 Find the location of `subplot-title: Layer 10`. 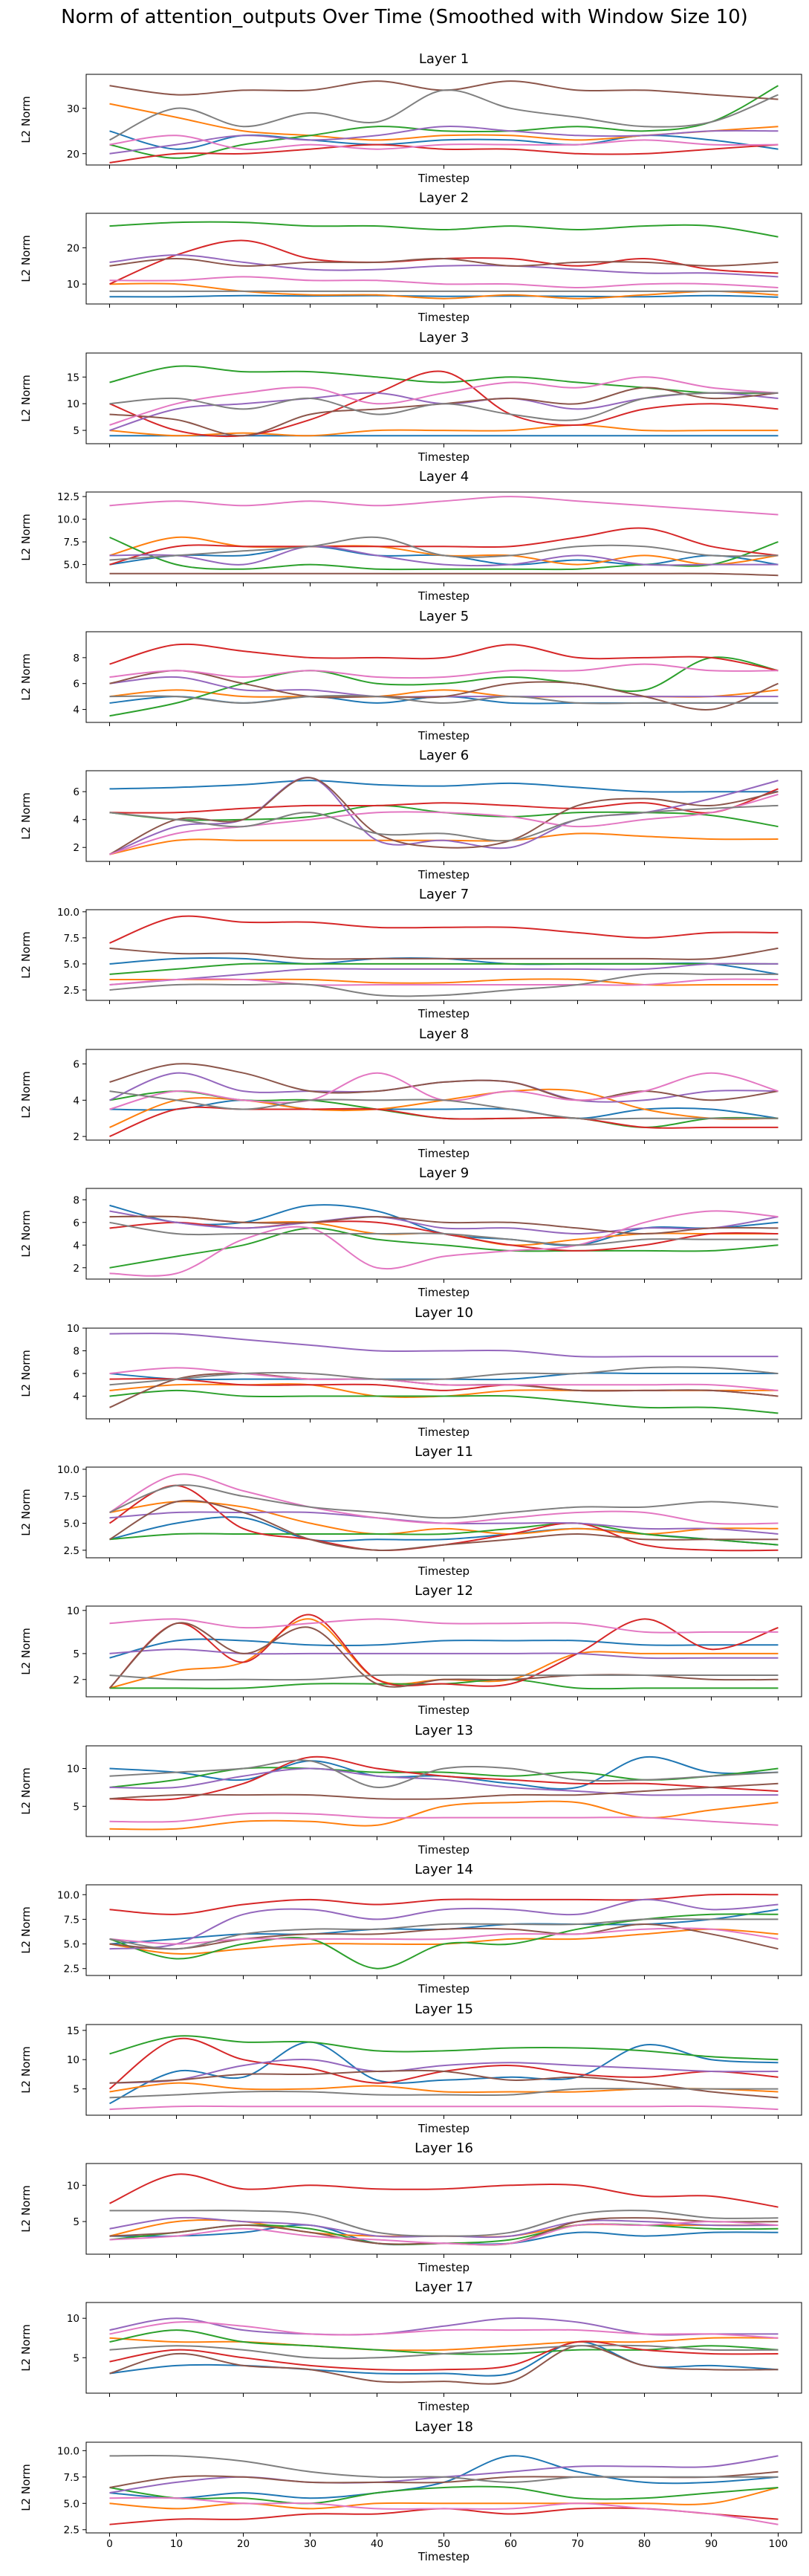

subplot-title: Layer 10 is located at coordinates (444, 1313).